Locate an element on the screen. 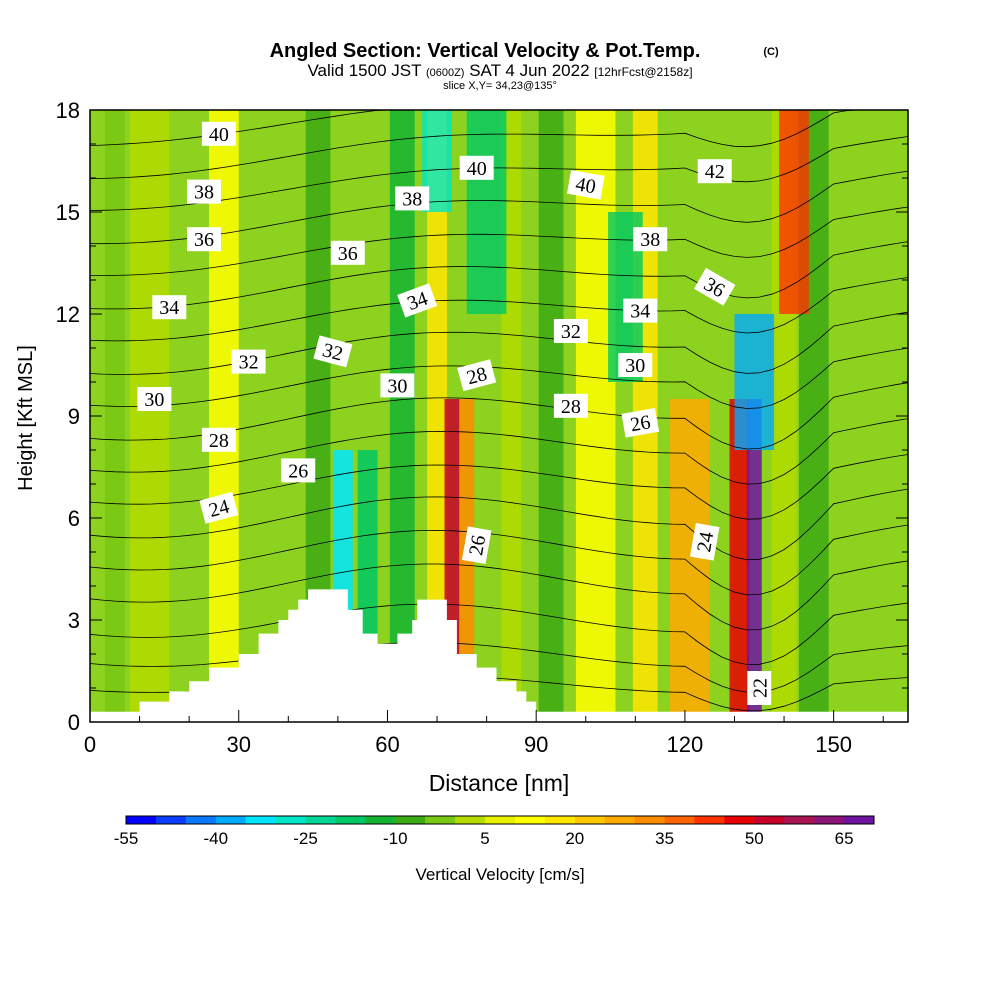 This screenshot has width=1000, height=1000. colorbar-tick-label-0: -55 is located at coordinates (126, 838).